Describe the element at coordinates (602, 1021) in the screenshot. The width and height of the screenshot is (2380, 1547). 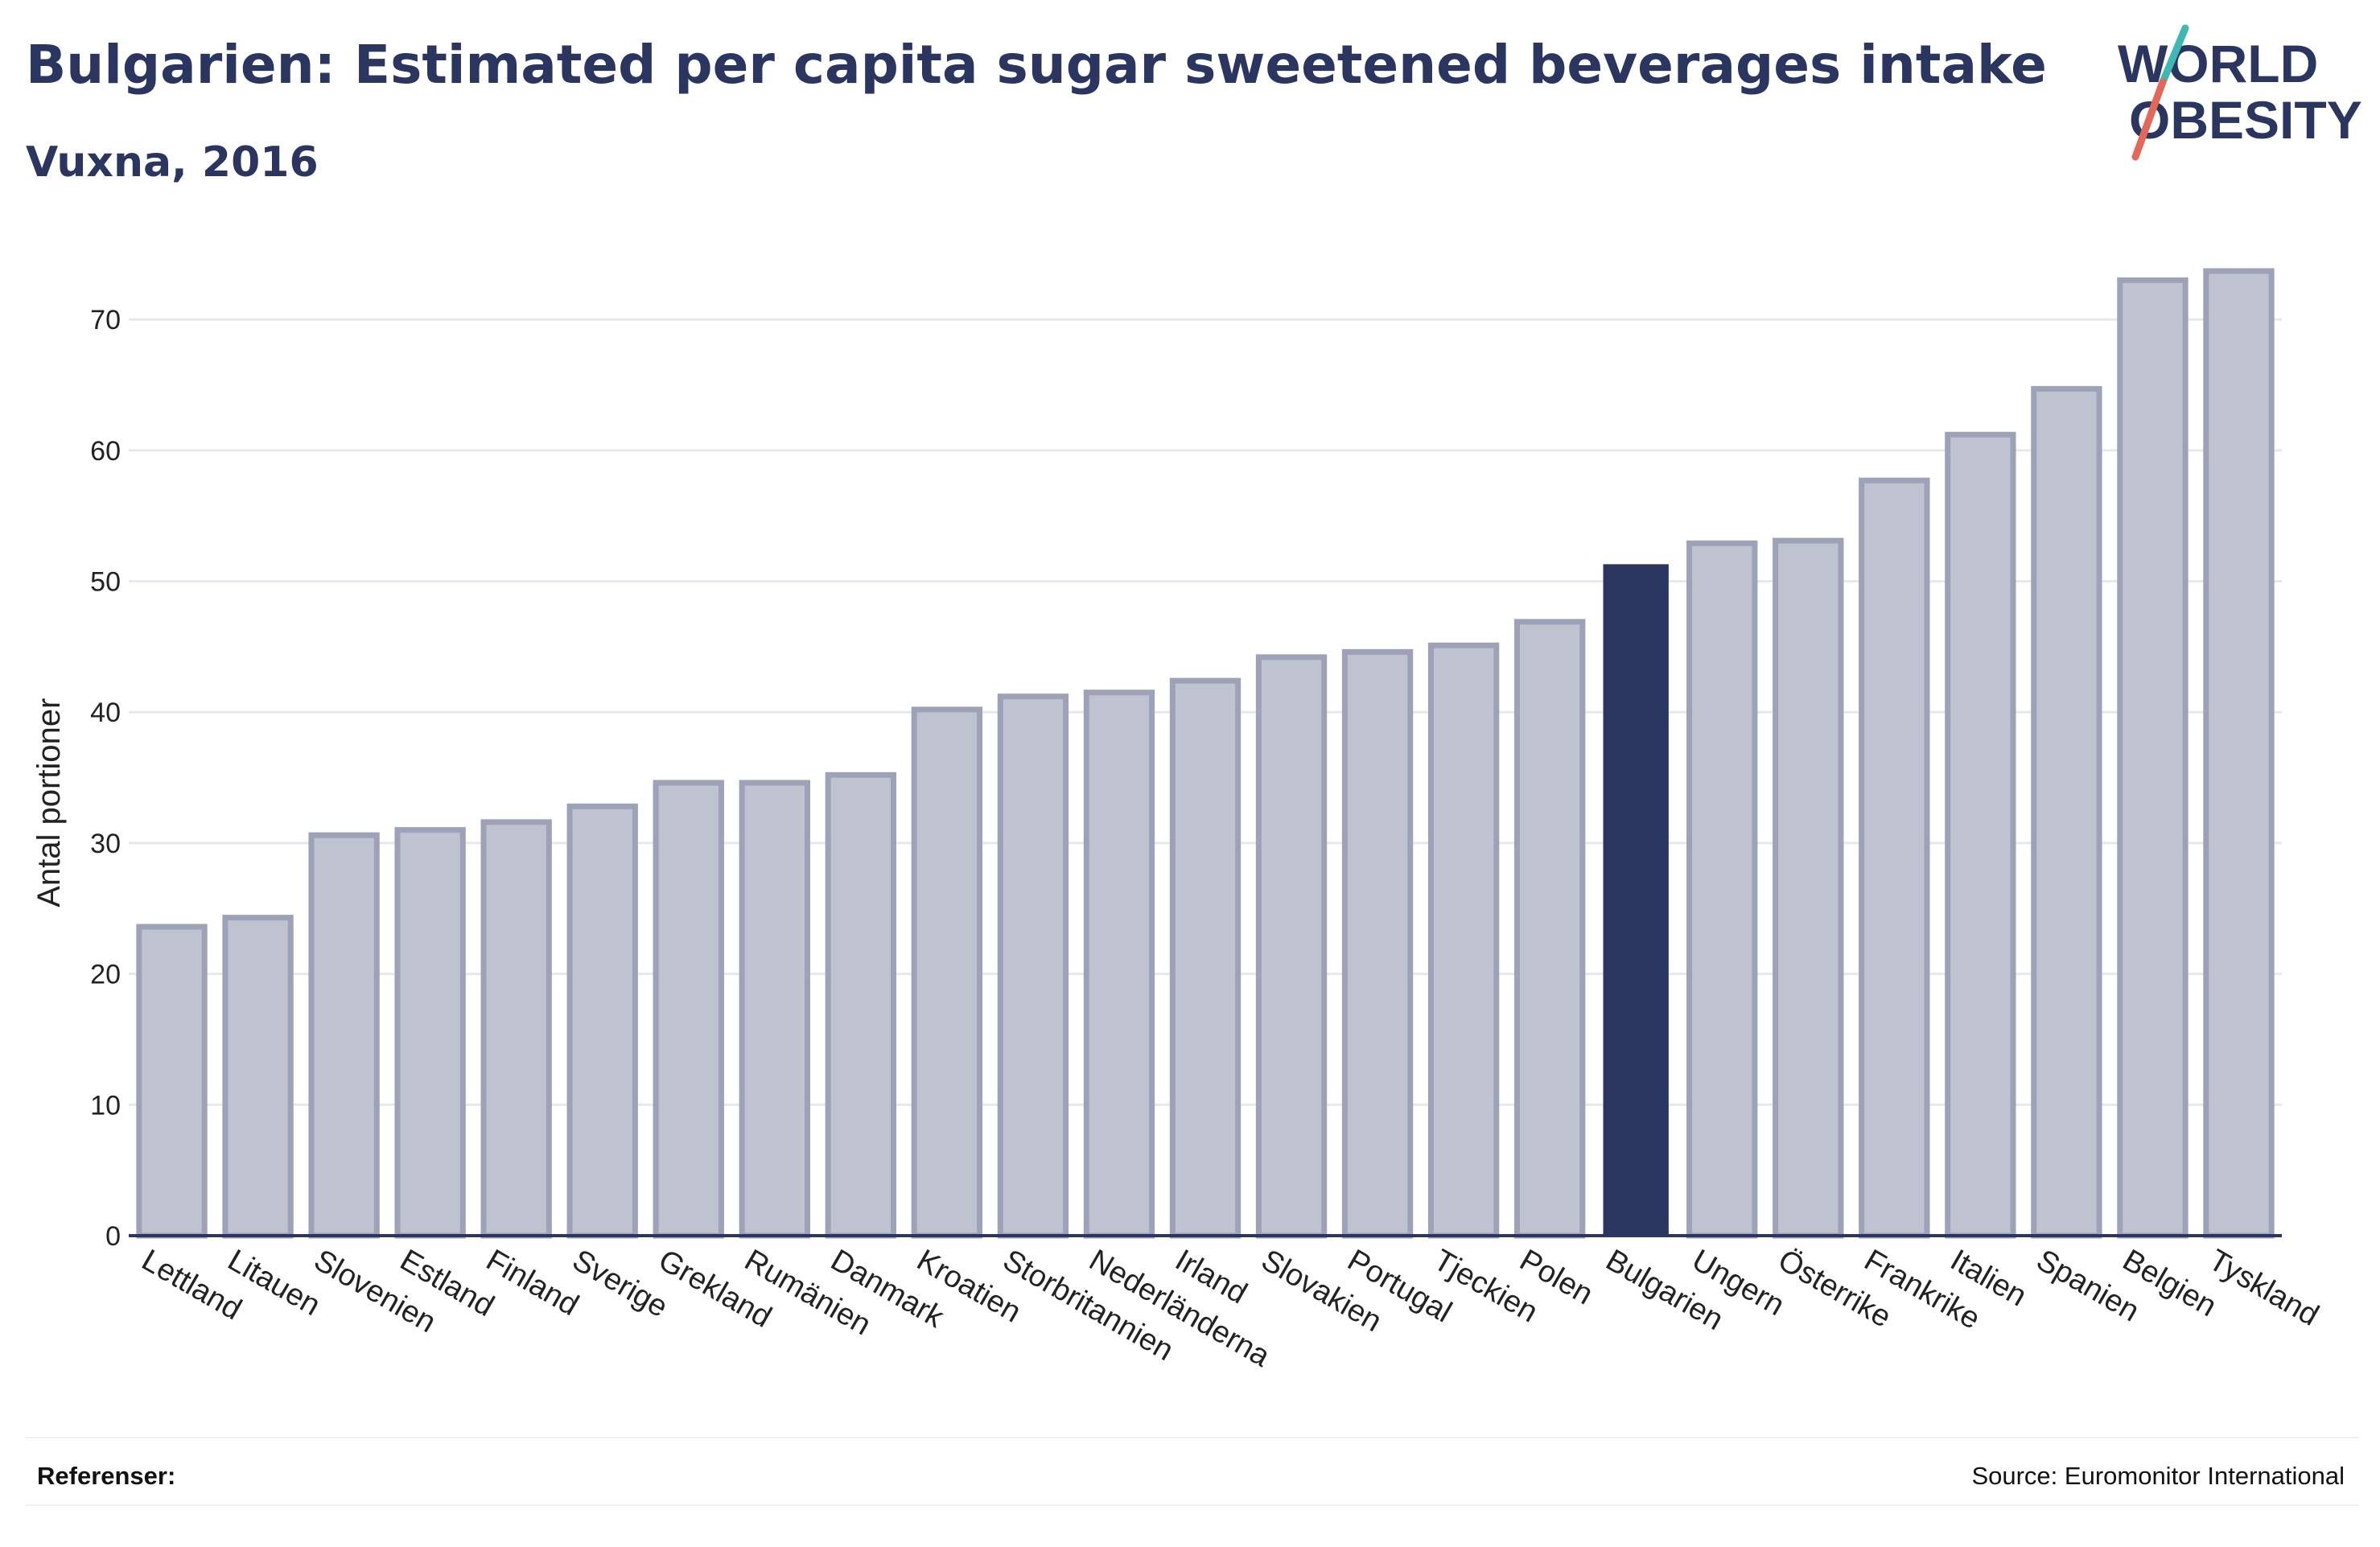
I see `bar-sverige` at that location.